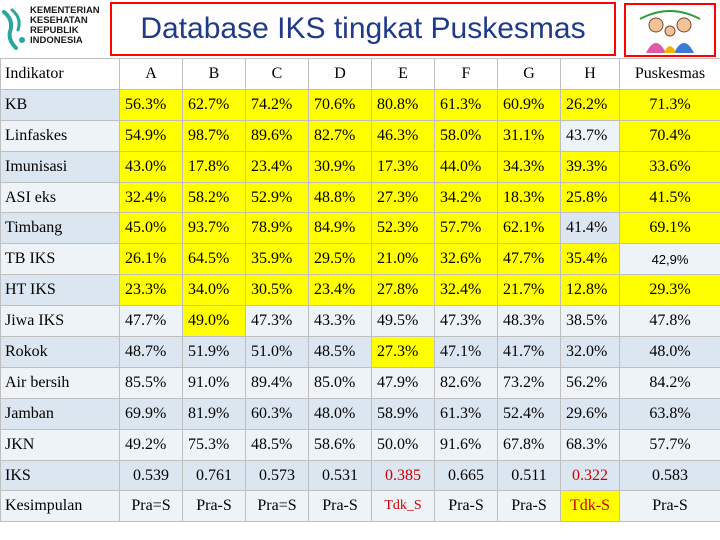  What do you see at coordinates (59, 20) in the screenshot?
I see `ministry-logo-line: KESEHATAN` at bounding box center [59, 20].